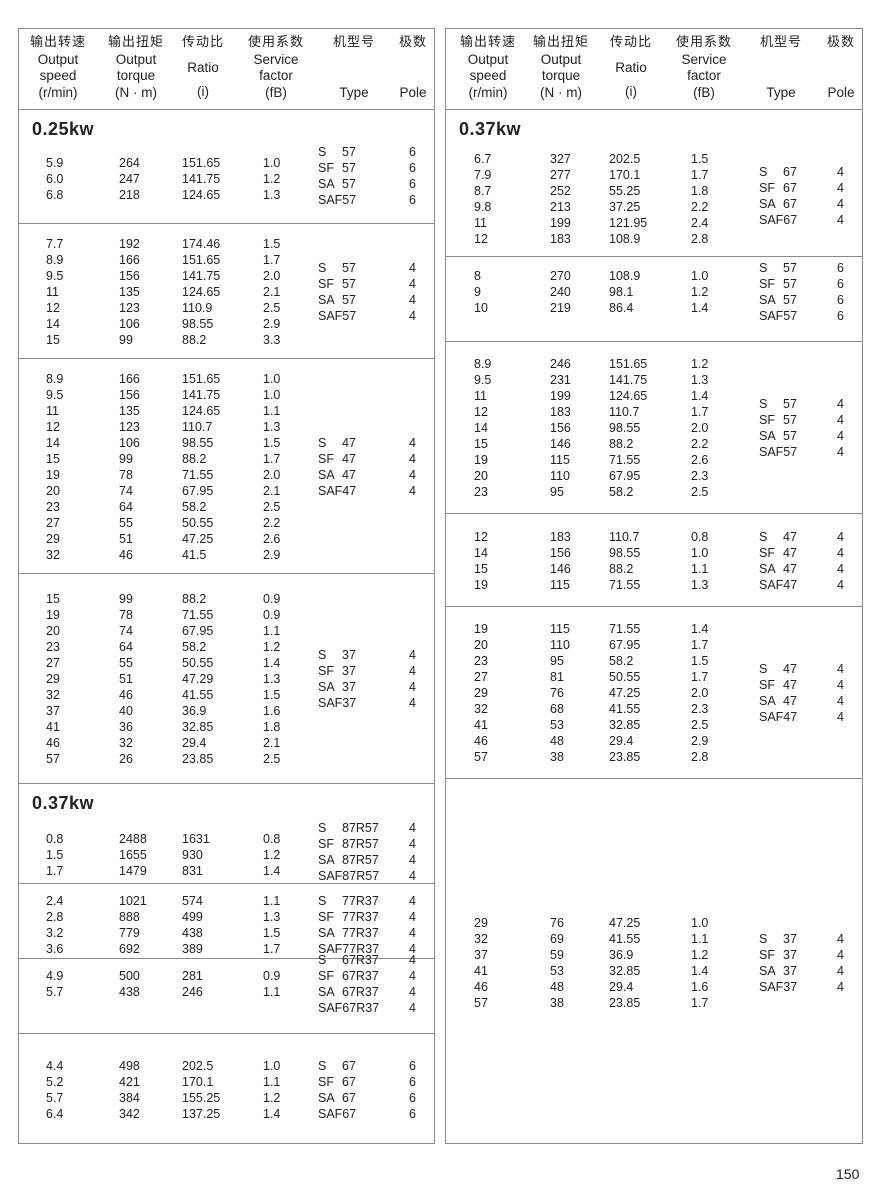 This screenshot has height=1191, width=875. What do you see at coordinates (628, 396) in the screenshot?
I see `ratio-cell: 124.65` at bounding box center [628, 396].